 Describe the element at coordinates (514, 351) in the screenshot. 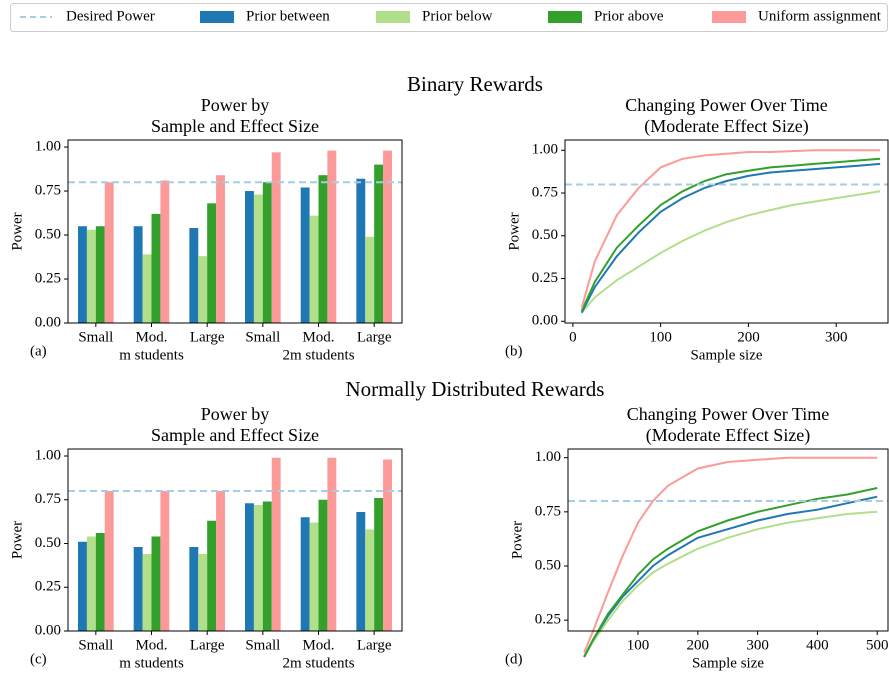

I see `panel-label: (b)` at that location.